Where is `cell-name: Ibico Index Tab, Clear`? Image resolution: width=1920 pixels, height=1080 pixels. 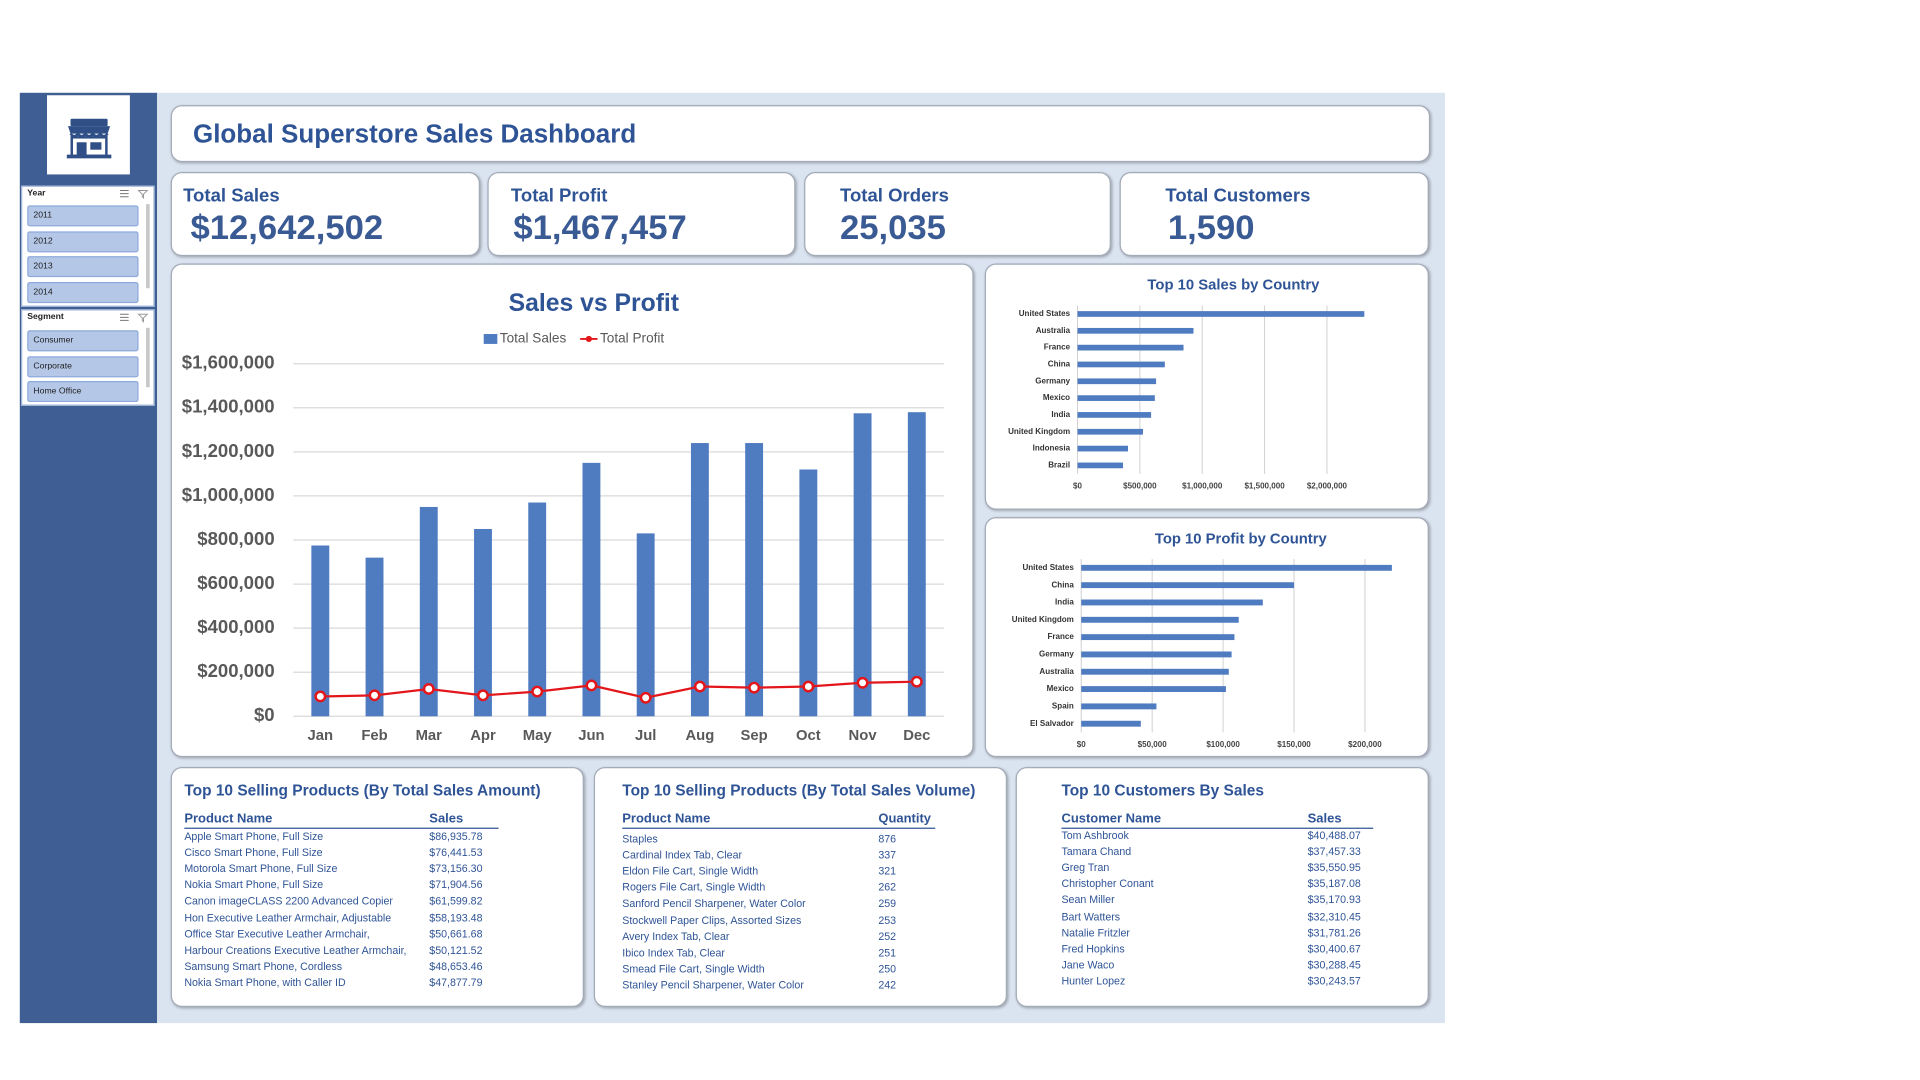 cell-name: Ibico Index Tab, Clear is located at coordinates (673, 952).